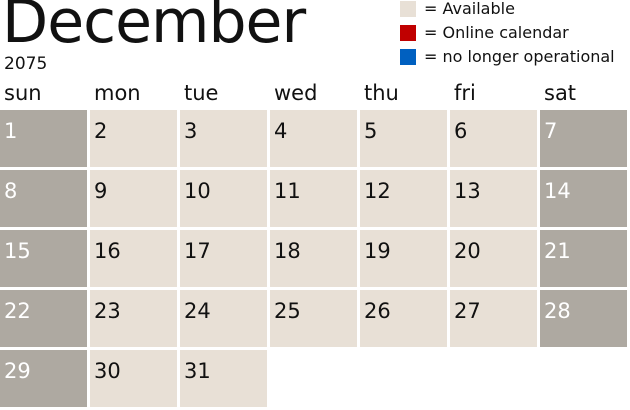  Describe the element at coordinates (296, 93) in the screenshot. I see `weekday-header-wed: wed` at that location.